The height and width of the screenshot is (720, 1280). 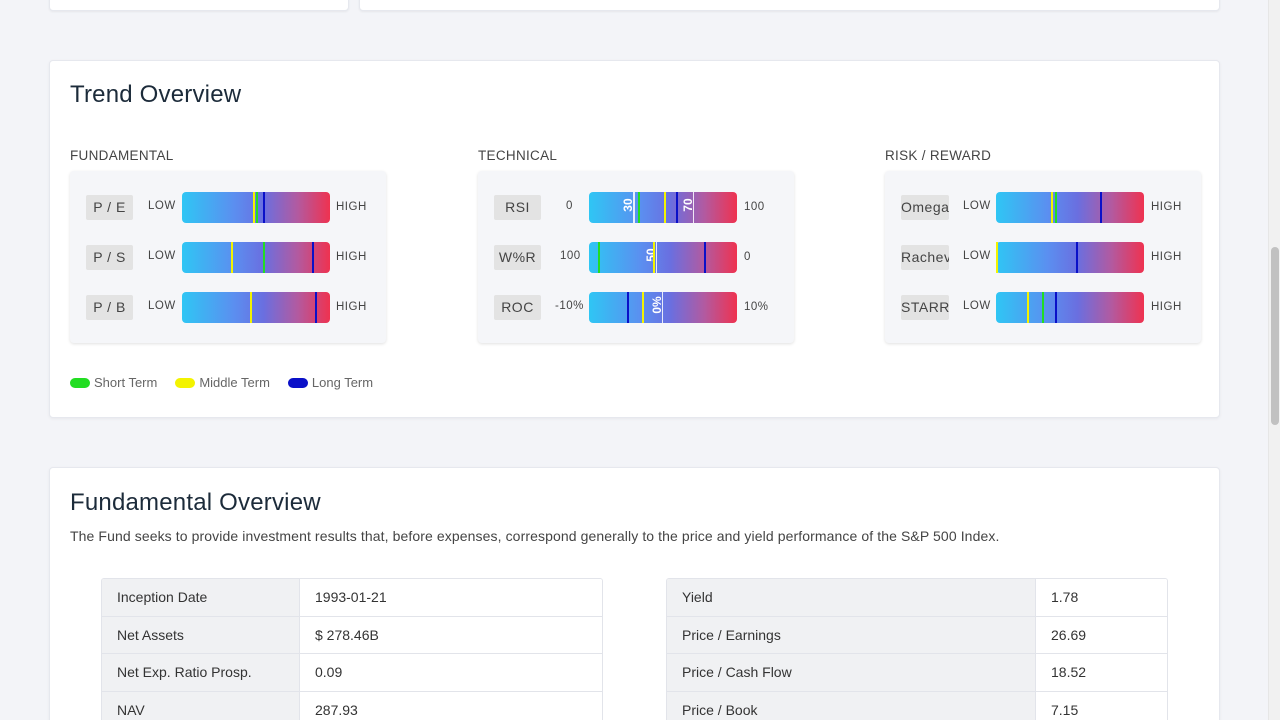 I want to click on gauge-row-rsi: RSI 0 30 70 100, so click(x=636, y=208).